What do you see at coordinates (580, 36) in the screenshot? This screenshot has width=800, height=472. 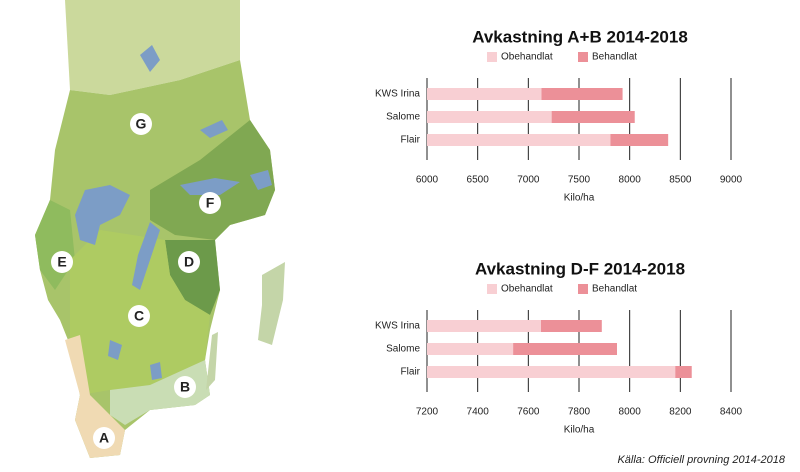 I see `chart-title: Avkastning A+B 2014-2018` at bounding box center [580, 36].